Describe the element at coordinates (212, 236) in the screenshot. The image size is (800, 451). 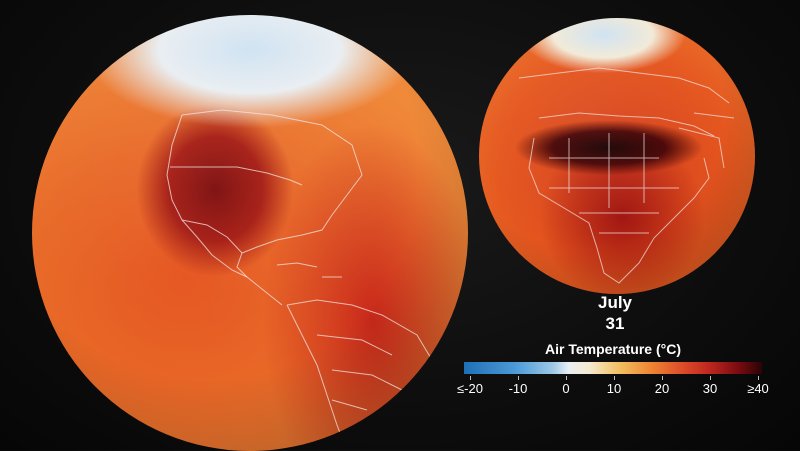
I see `us-mexico-border` at that location.